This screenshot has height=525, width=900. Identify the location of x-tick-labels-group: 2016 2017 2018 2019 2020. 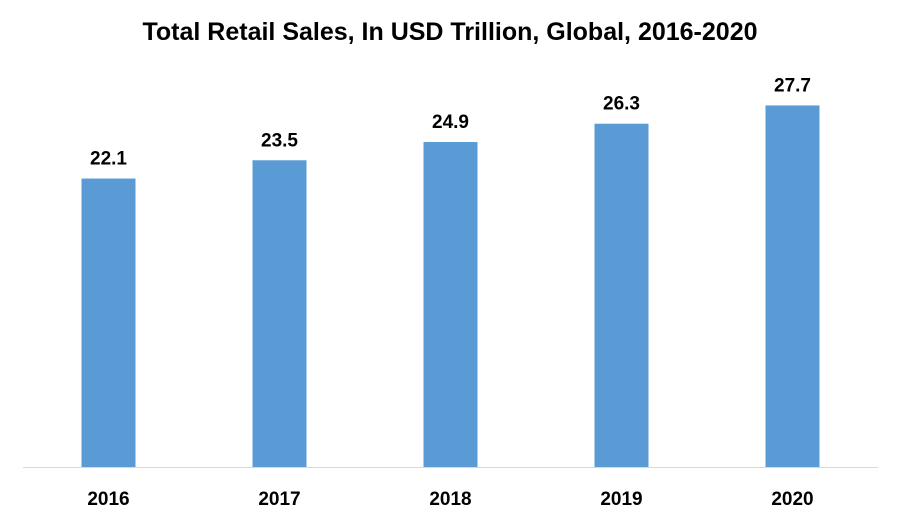
(450, 499).